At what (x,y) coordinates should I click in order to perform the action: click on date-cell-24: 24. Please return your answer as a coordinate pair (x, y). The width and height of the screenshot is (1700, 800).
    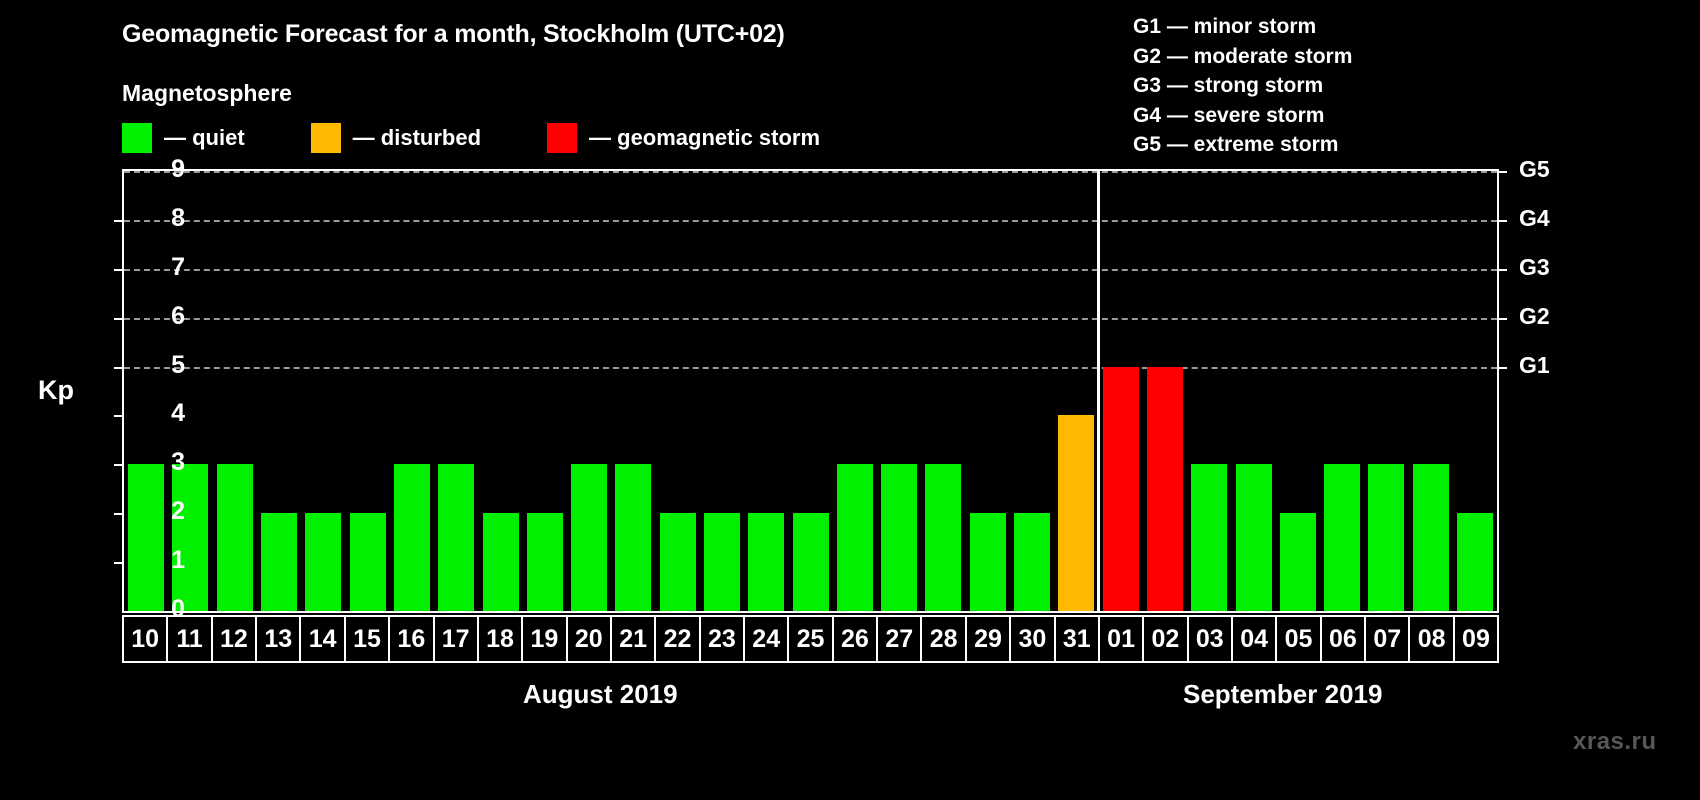
    Looking at the image, I should click on (767, 639).